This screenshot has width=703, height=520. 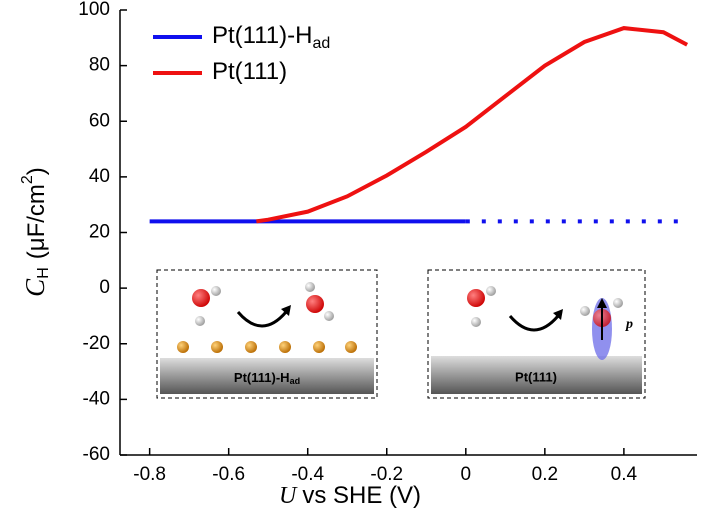 What do you see at coordinates (545, 474) in the screenshot?
I see `x-tick-label: 0.2` at bounding box center [545, 474].